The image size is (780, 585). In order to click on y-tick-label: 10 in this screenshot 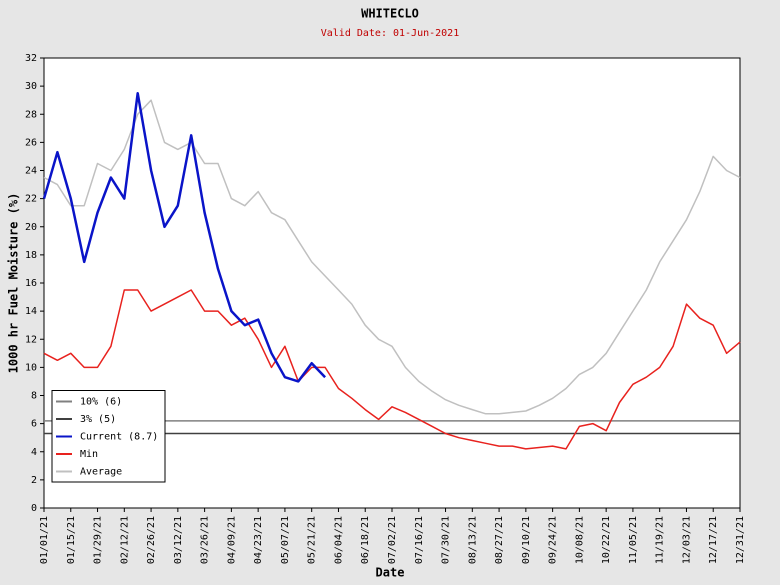, I will do `click(31, 367)`.